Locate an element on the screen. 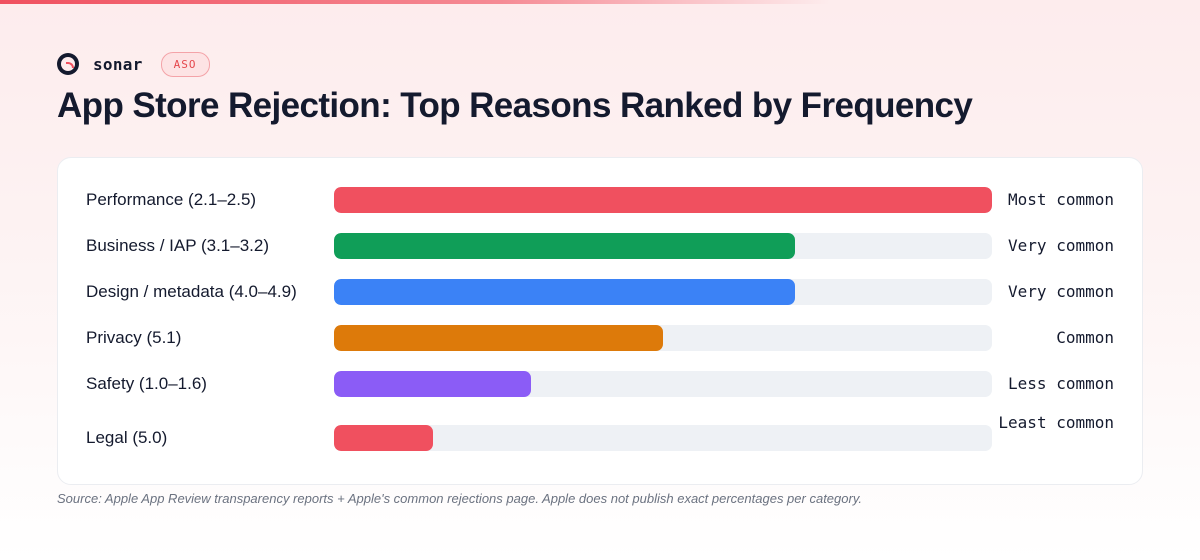 The image size is (1200, 560). chart-row: Performance (2.1–2.5) Most common is located at coordinates (600, 200).